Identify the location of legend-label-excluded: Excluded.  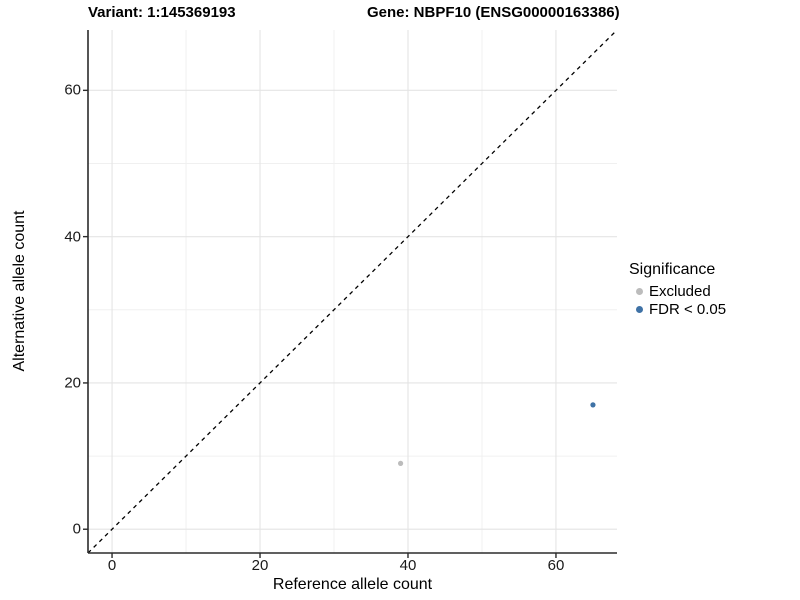
(680, 291).